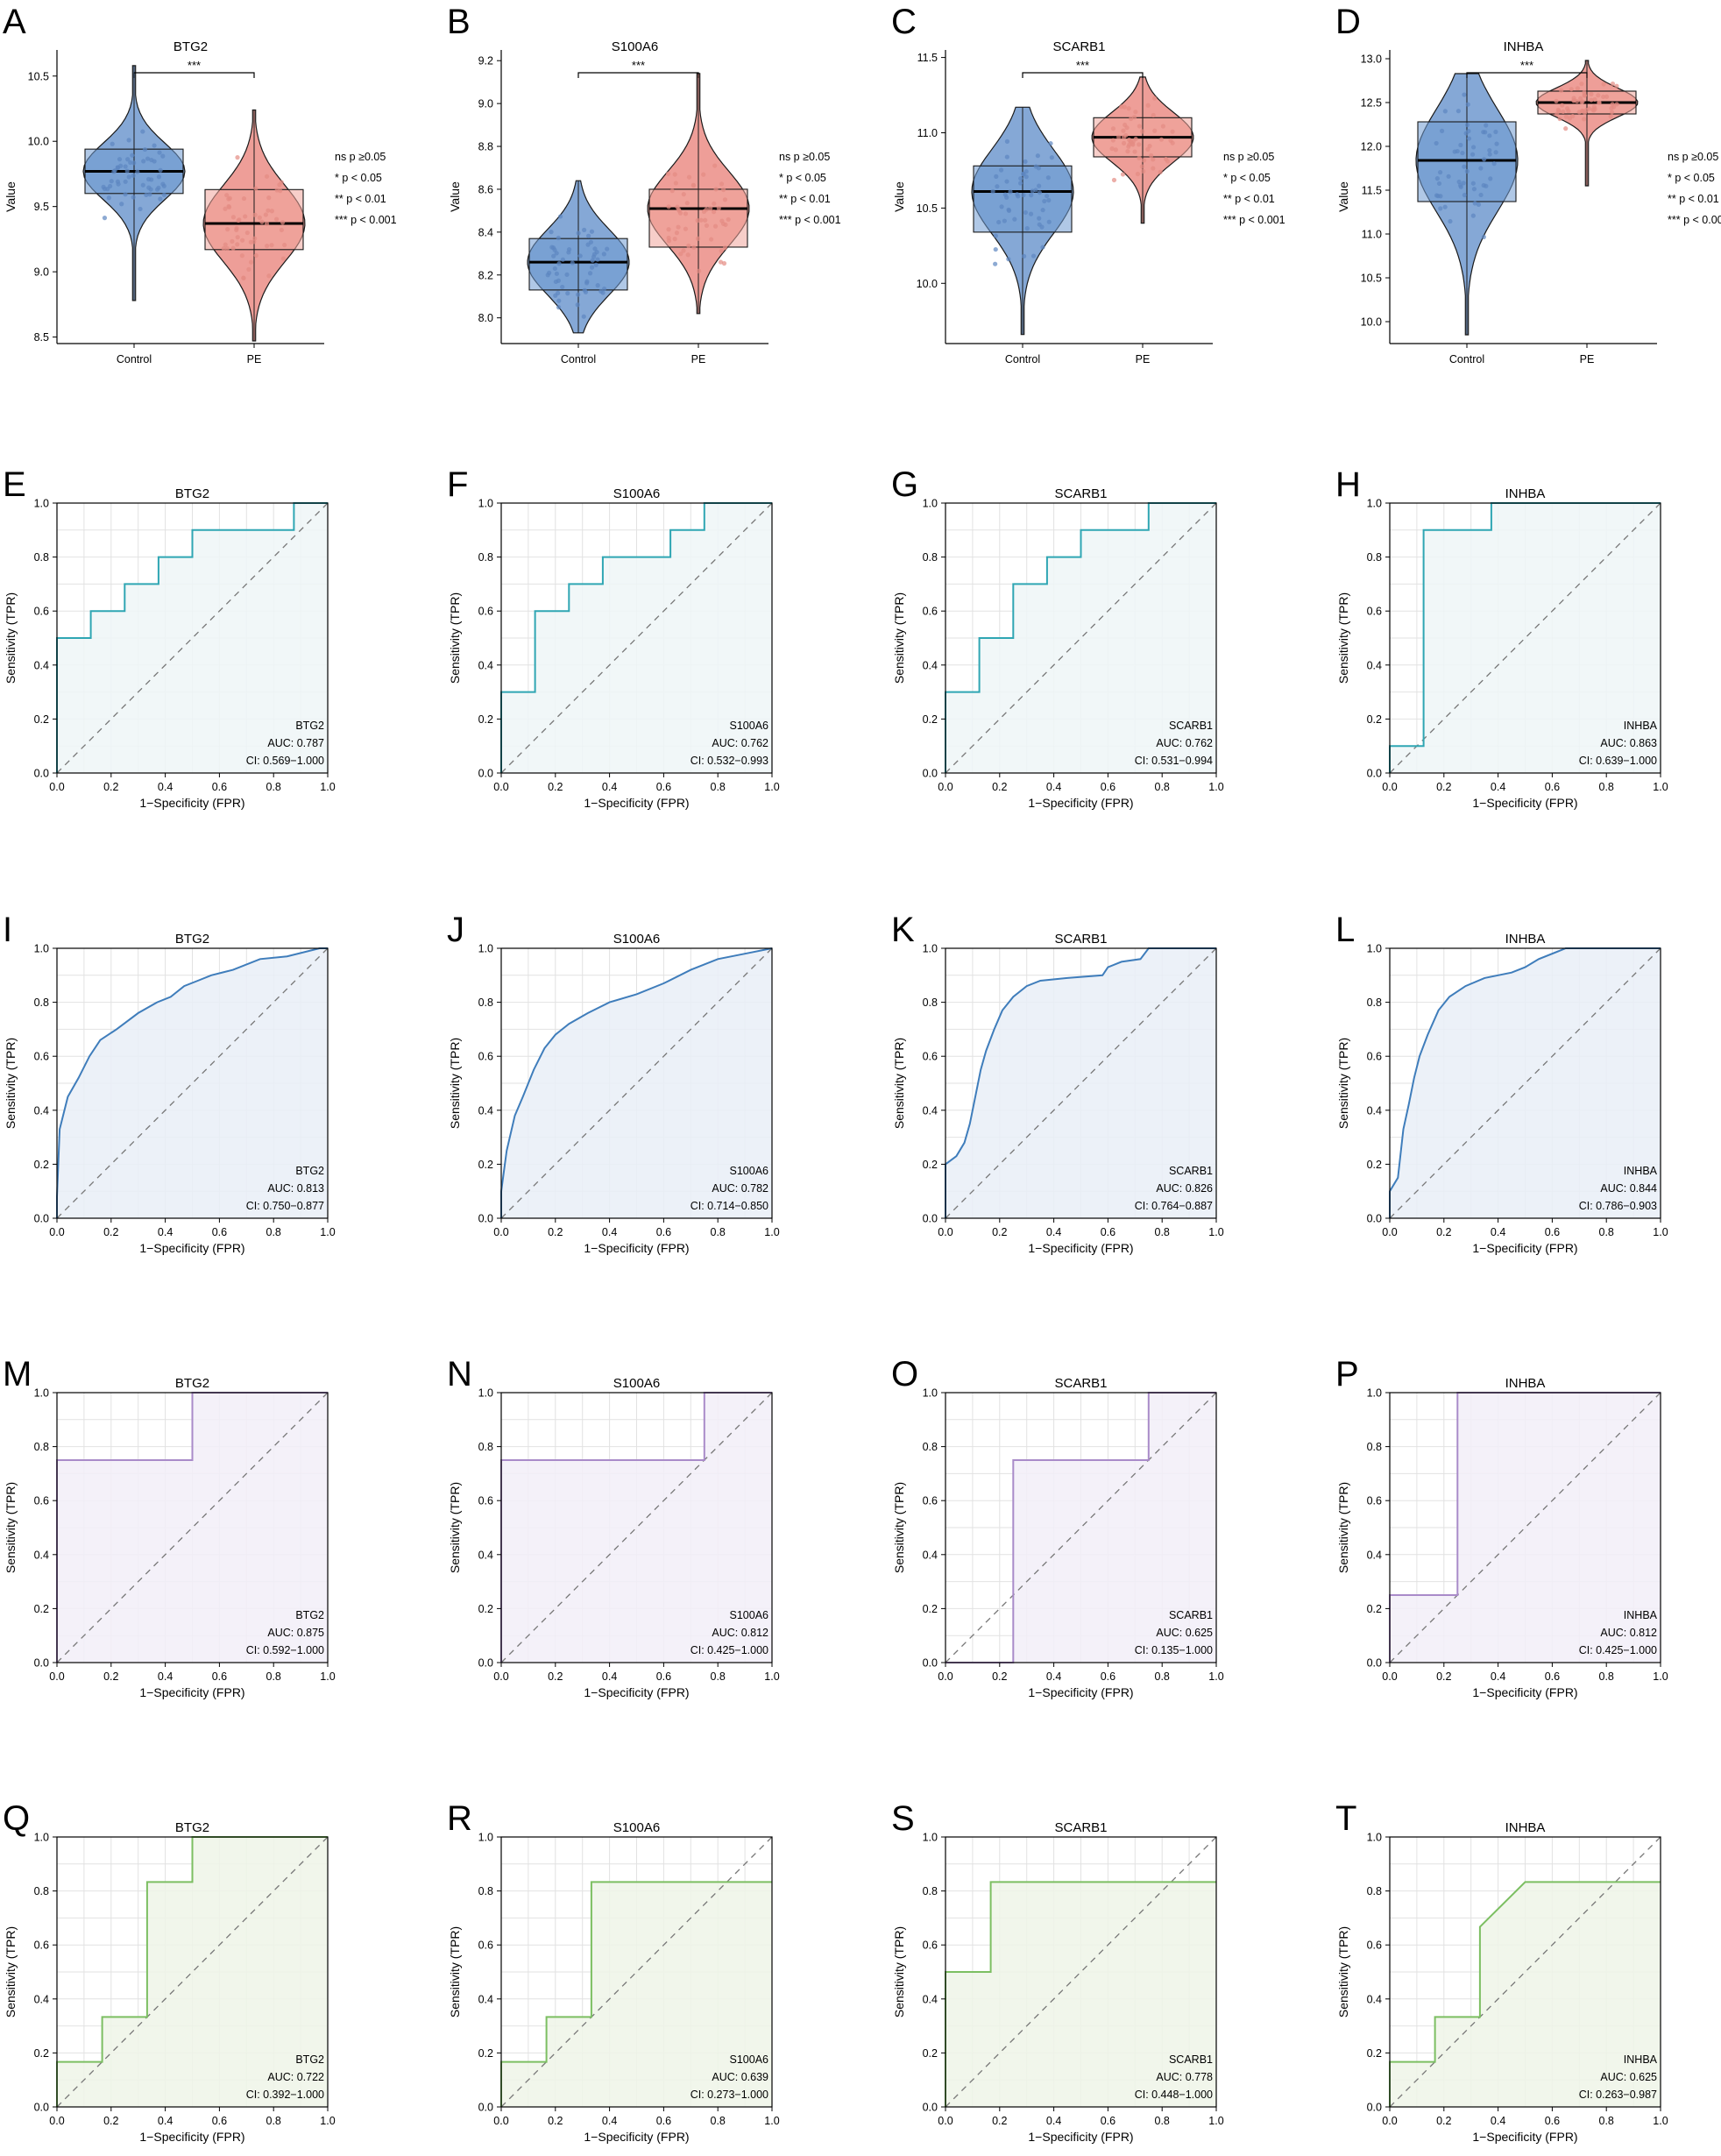  What do you see at coordinates (1191, 2059) in the screenshot?
I see `annotation-gene: SCARB1` at bounding box center [1191, 2059].